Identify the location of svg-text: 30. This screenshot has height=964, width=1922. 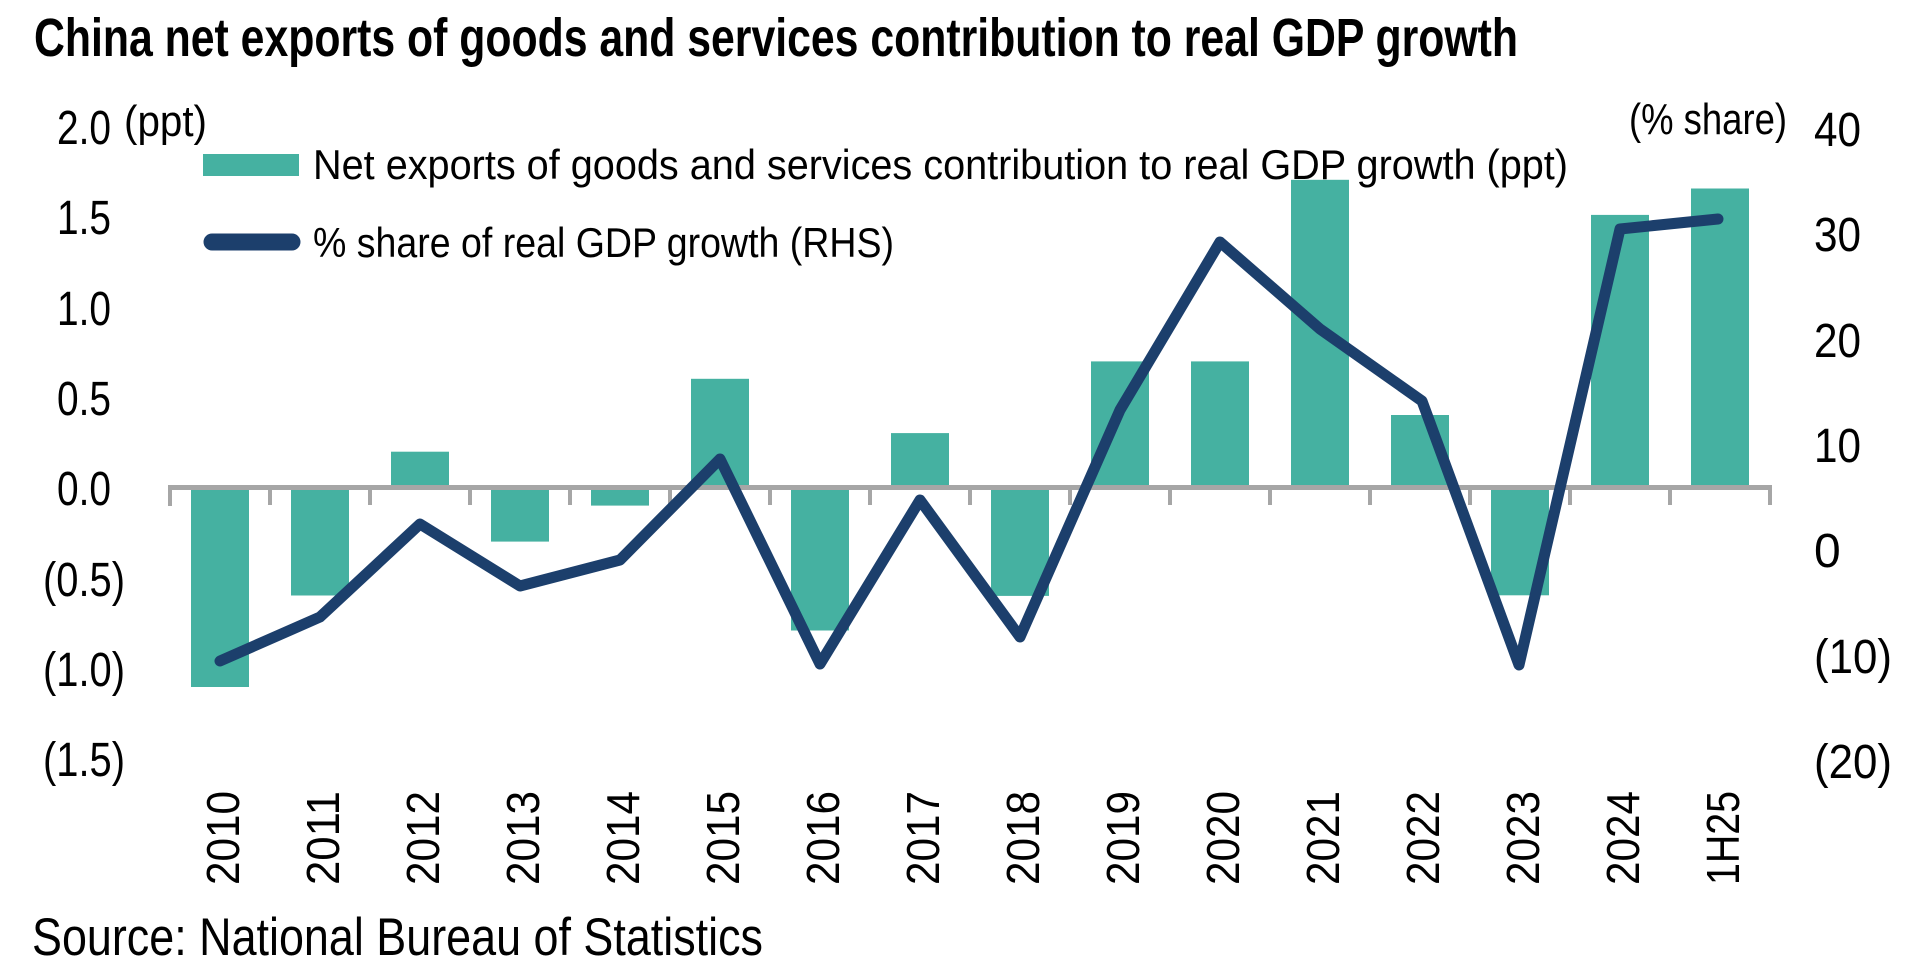
(1837, 235).